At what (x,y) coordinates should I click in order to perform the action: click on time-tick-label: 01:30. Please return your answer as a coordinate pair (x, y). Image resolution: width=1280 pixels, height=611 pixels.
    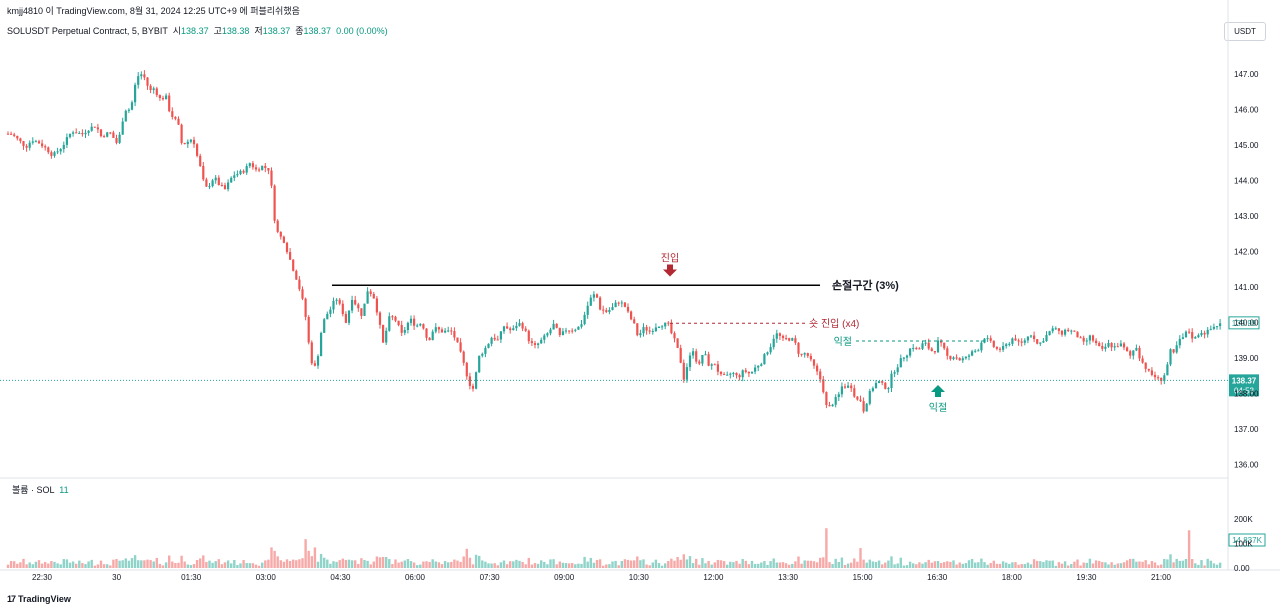
    Looking at the image, I should click on (191, 577).